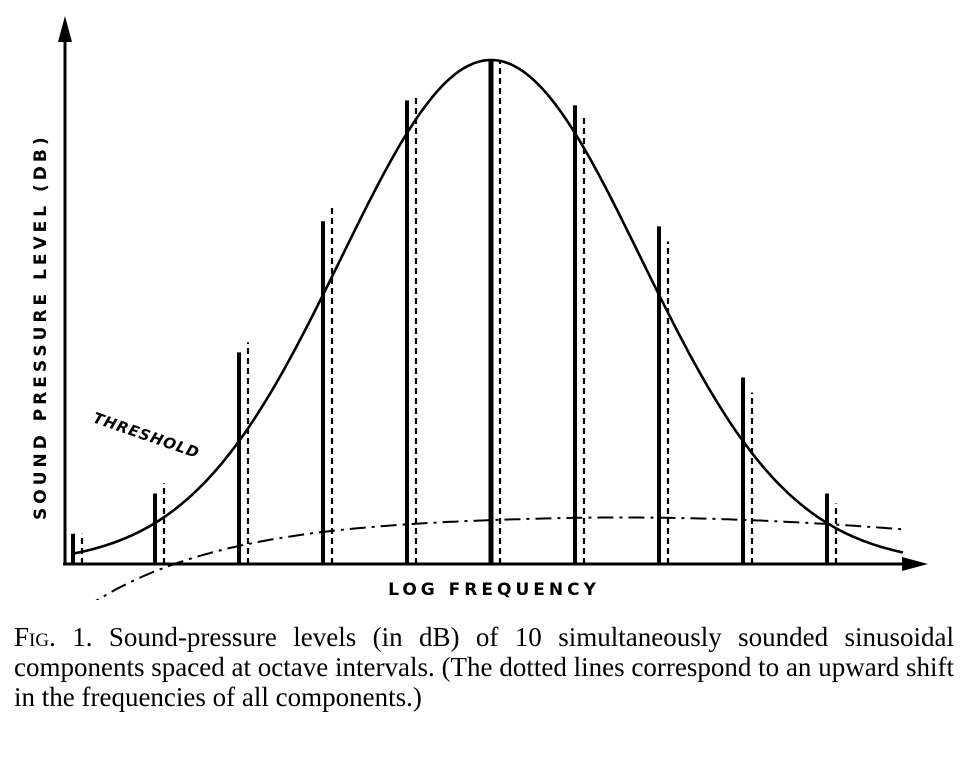 Image resolution: width=972 pixels, height=776 pixels. I want to click on x-axis-label: LOG FREQUENCY, so click(494, 590).